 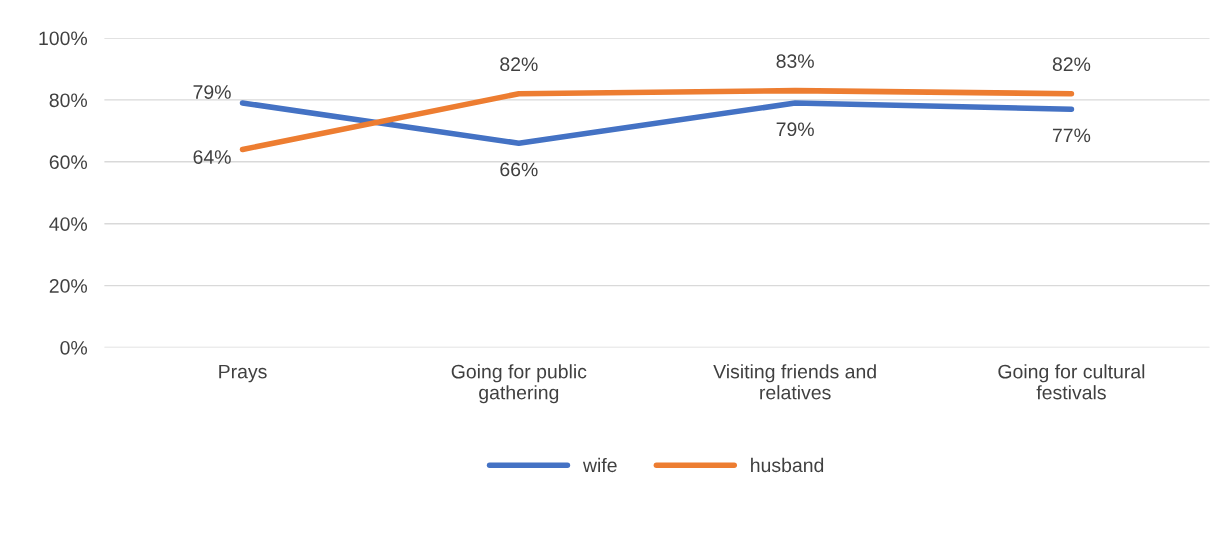 What do you see at coordinates (599, 465) in the screenshot?
I see `legend-label: wife` at bounding box center [599, 465].